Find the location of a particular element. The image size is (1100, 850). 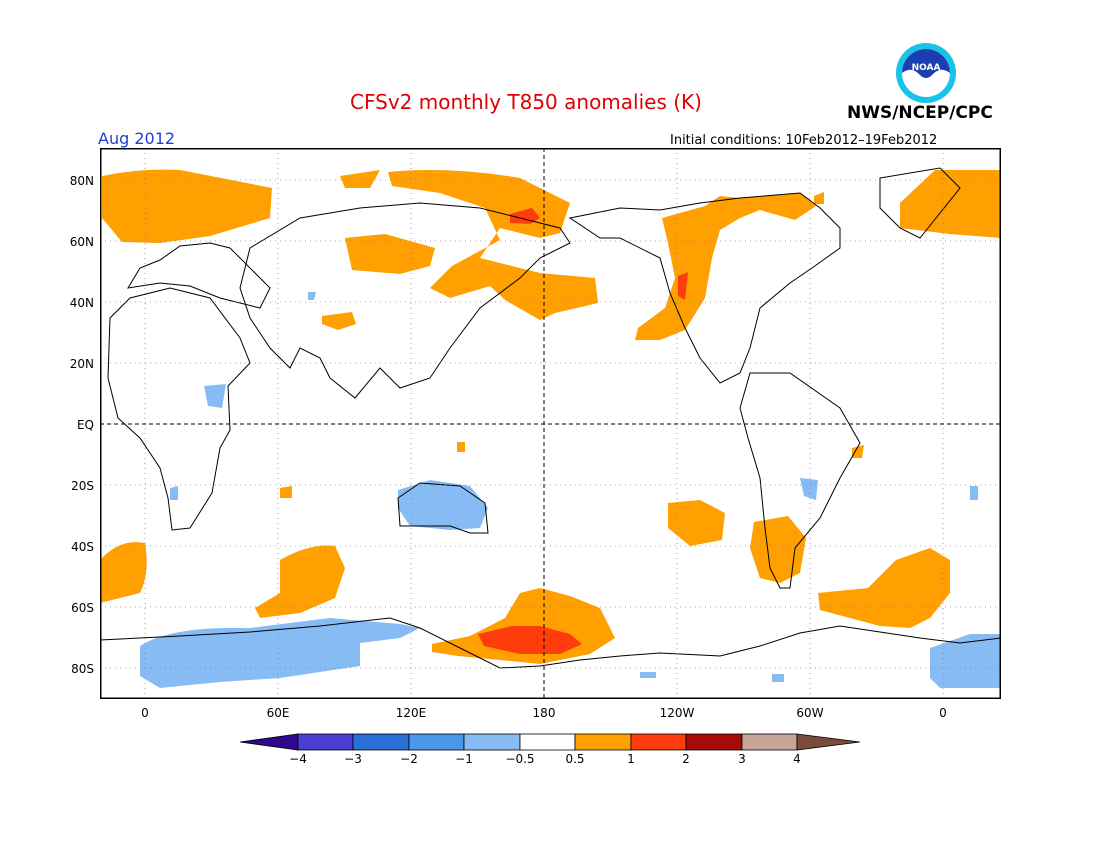

color-scale-bar is located at coordinates (550, 742).